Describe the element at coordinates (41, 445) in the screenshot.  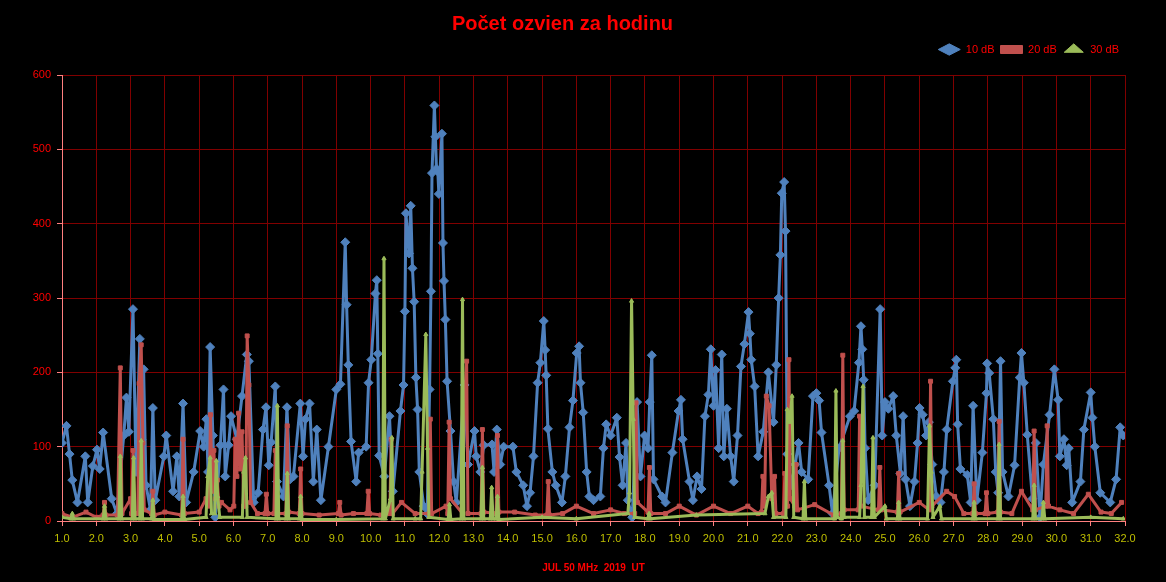
I see `y-tick-label: 100` at that location.